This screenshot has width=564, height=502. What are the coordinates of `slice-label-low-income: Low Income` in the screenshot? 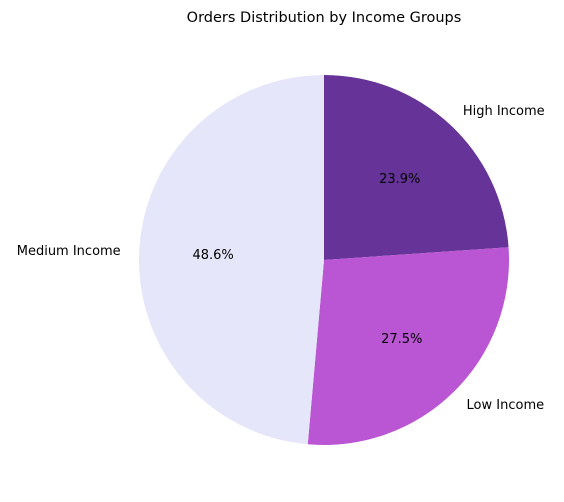 It's located at (506, 405).